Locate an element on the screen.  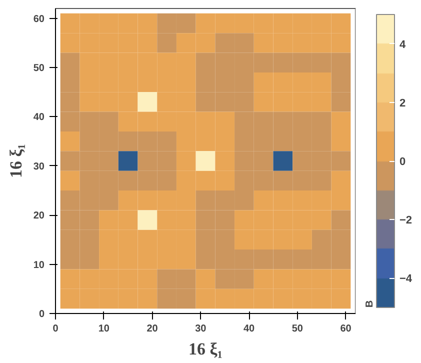
y-tick-label: 40 is located at coordinates (39, 118).